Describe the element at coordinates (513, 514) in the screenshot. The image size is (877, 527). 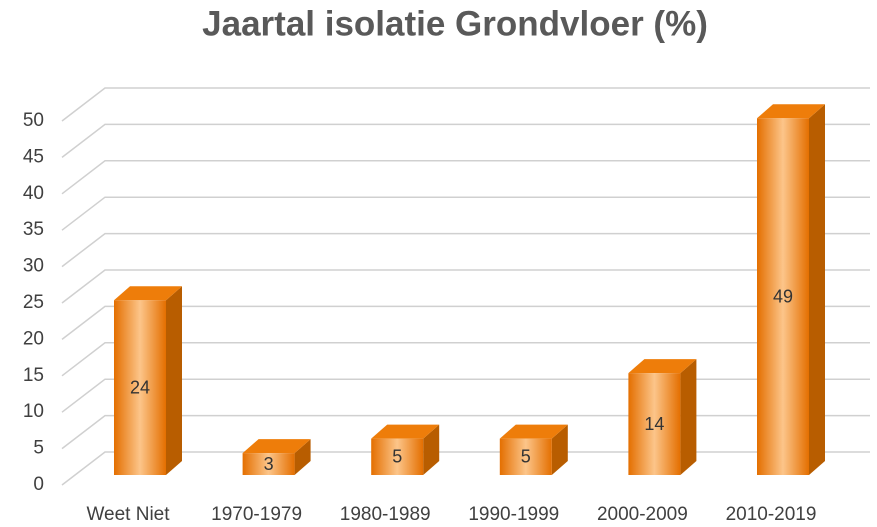
I see `x-tick-label: 1990-1999` at that location.